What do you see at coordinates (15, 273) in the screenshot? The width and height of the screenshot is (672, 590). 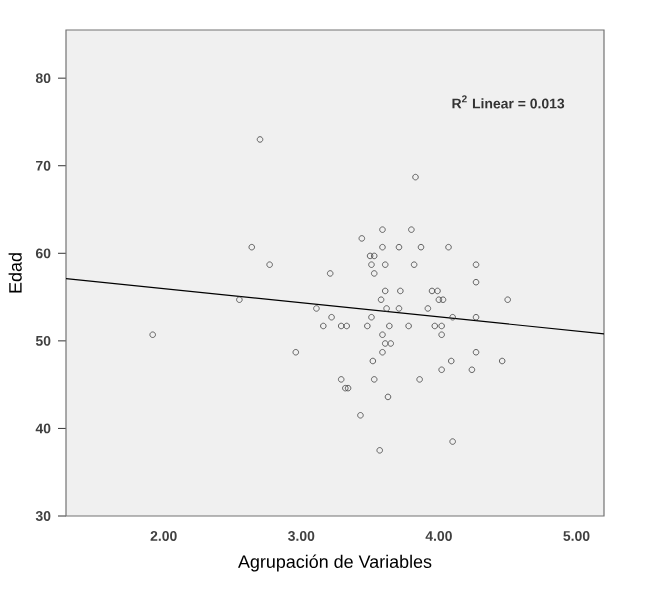 I see `y-axis-title: Edad` at bounding box center [15, 273].